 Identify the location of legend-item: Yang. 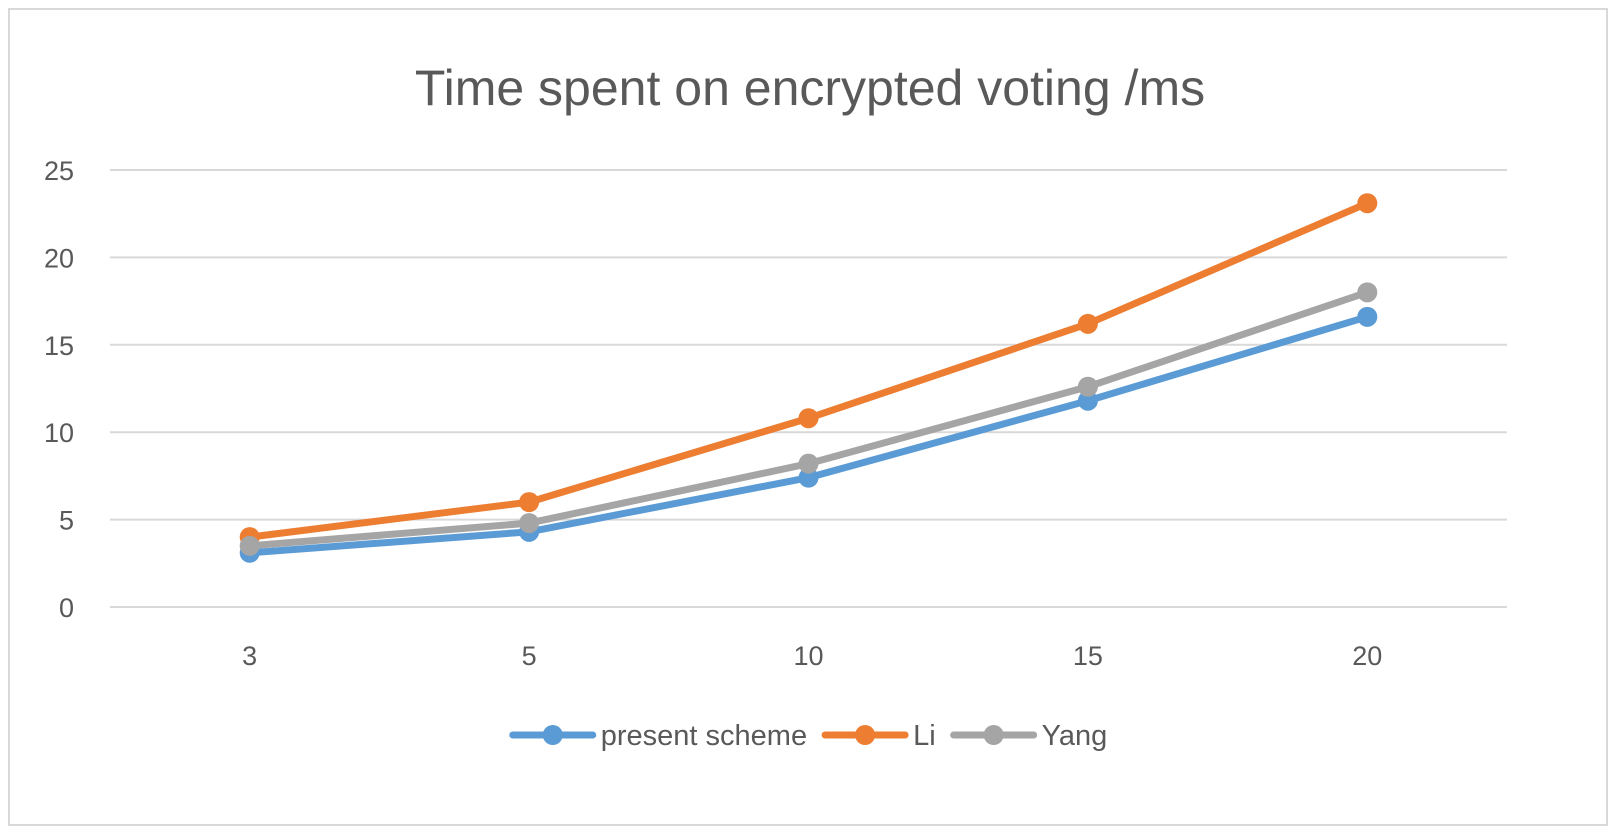
(1029, 736).